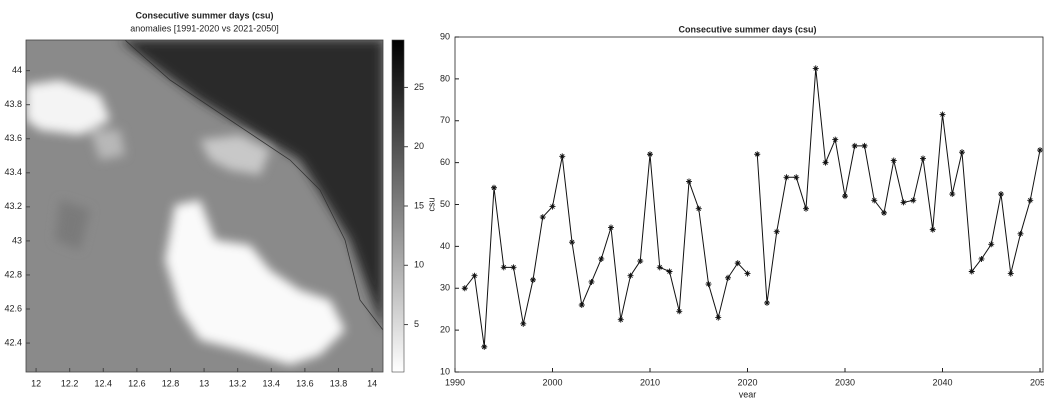 The image size is (1044, 398). Describe the element at coordinates (272, 383) in the screenshot. I see `x-tick-label: 13.4` at that location.